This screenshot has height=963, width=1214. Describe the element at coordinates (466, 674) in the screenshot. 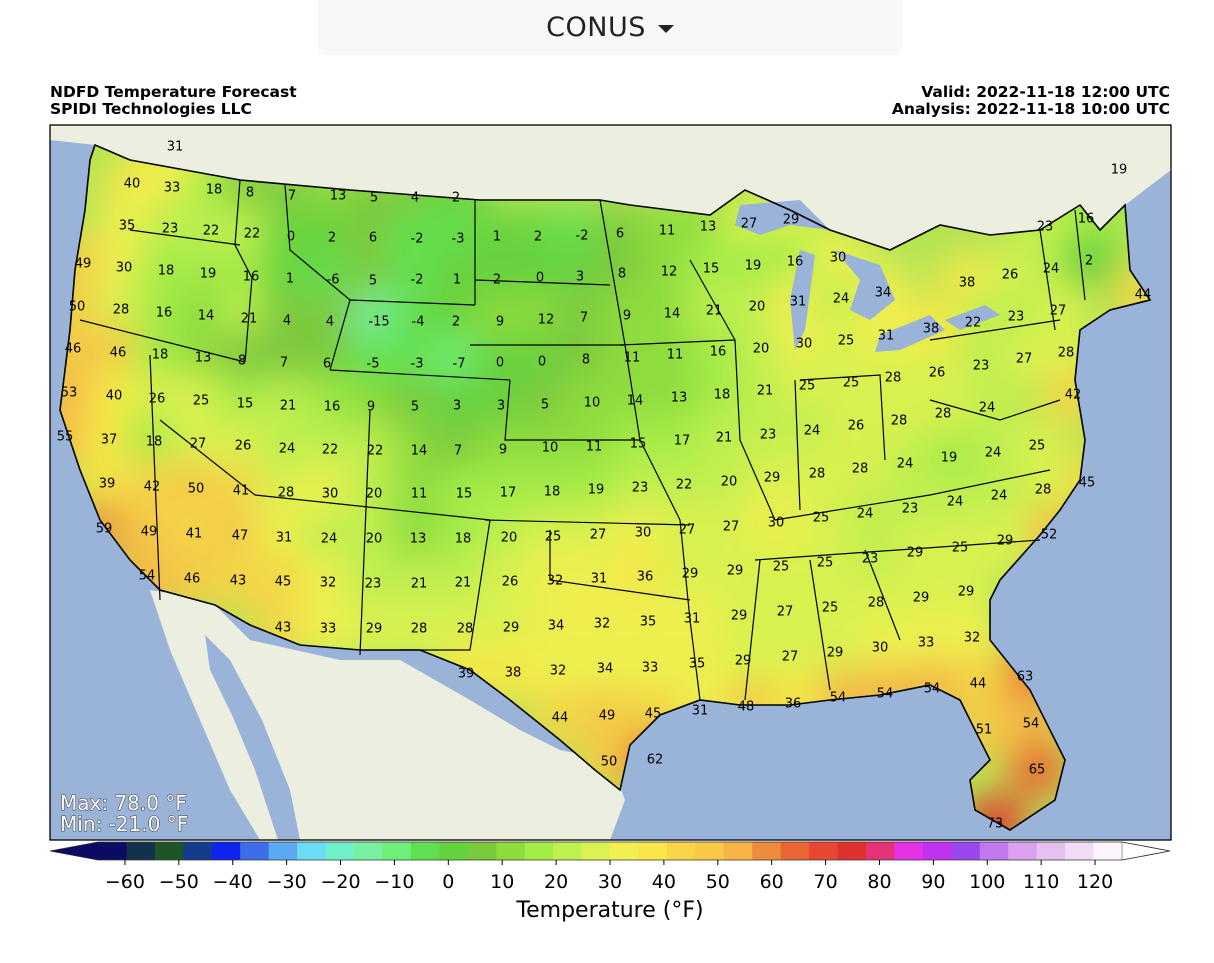

I see `station-value: 39` at that location.